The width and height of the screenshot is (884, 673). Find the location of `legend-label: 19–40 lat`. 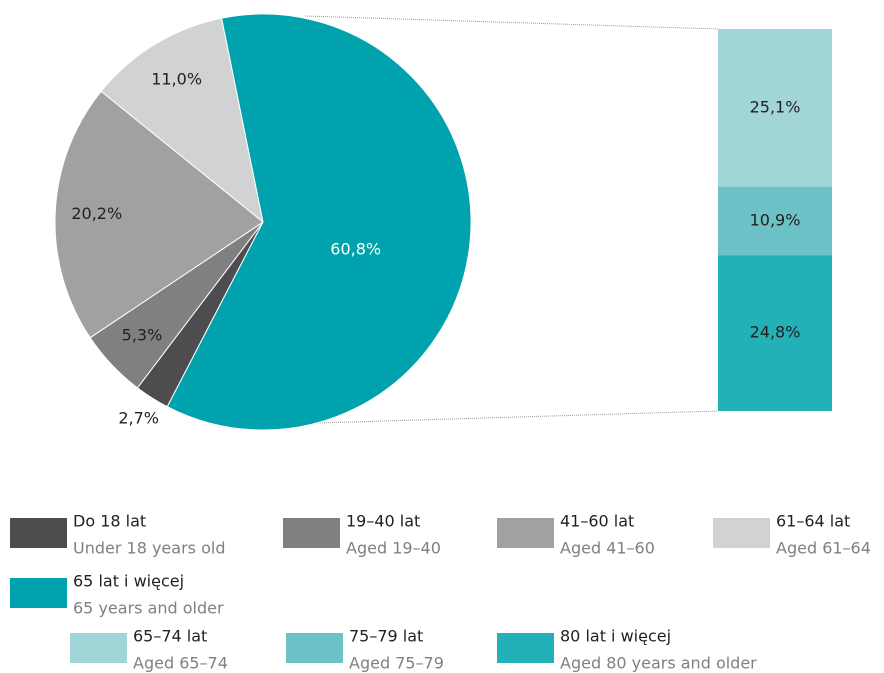

legend-label: 19–40 lat is located at coordinates (383, 521).